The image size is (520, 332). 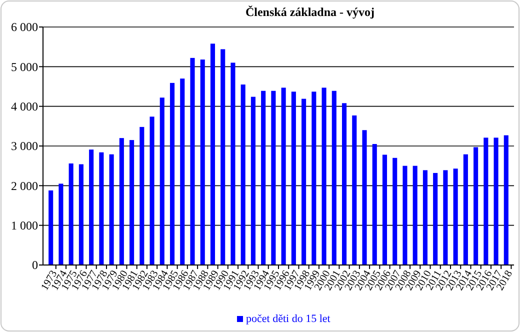 What do you see at coordinates (24, 185) in the screenshot?
I see `y-tick-label: 2 000` at bounding box center [24, 185].